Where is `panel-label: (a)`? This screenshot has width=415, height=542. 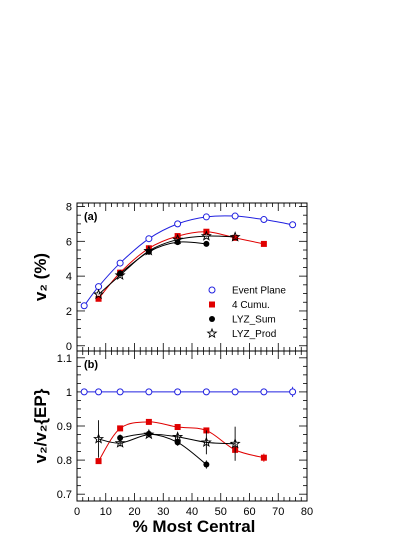
panel-label: (a) is located at coordinates (91, 217).